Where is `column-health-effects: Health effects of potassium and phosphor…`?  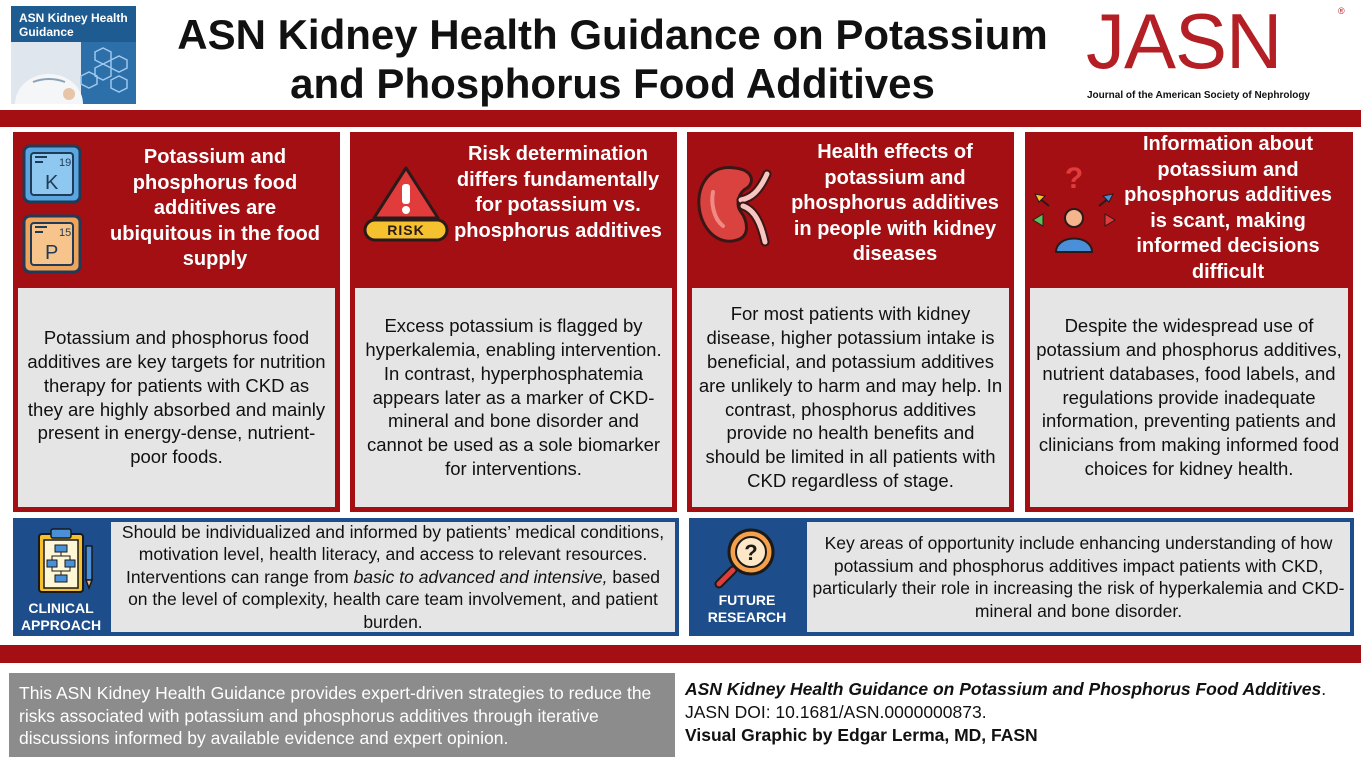 column-health-effects: Health effects of potassium and phosphor… is located at coordinates (850, 322).